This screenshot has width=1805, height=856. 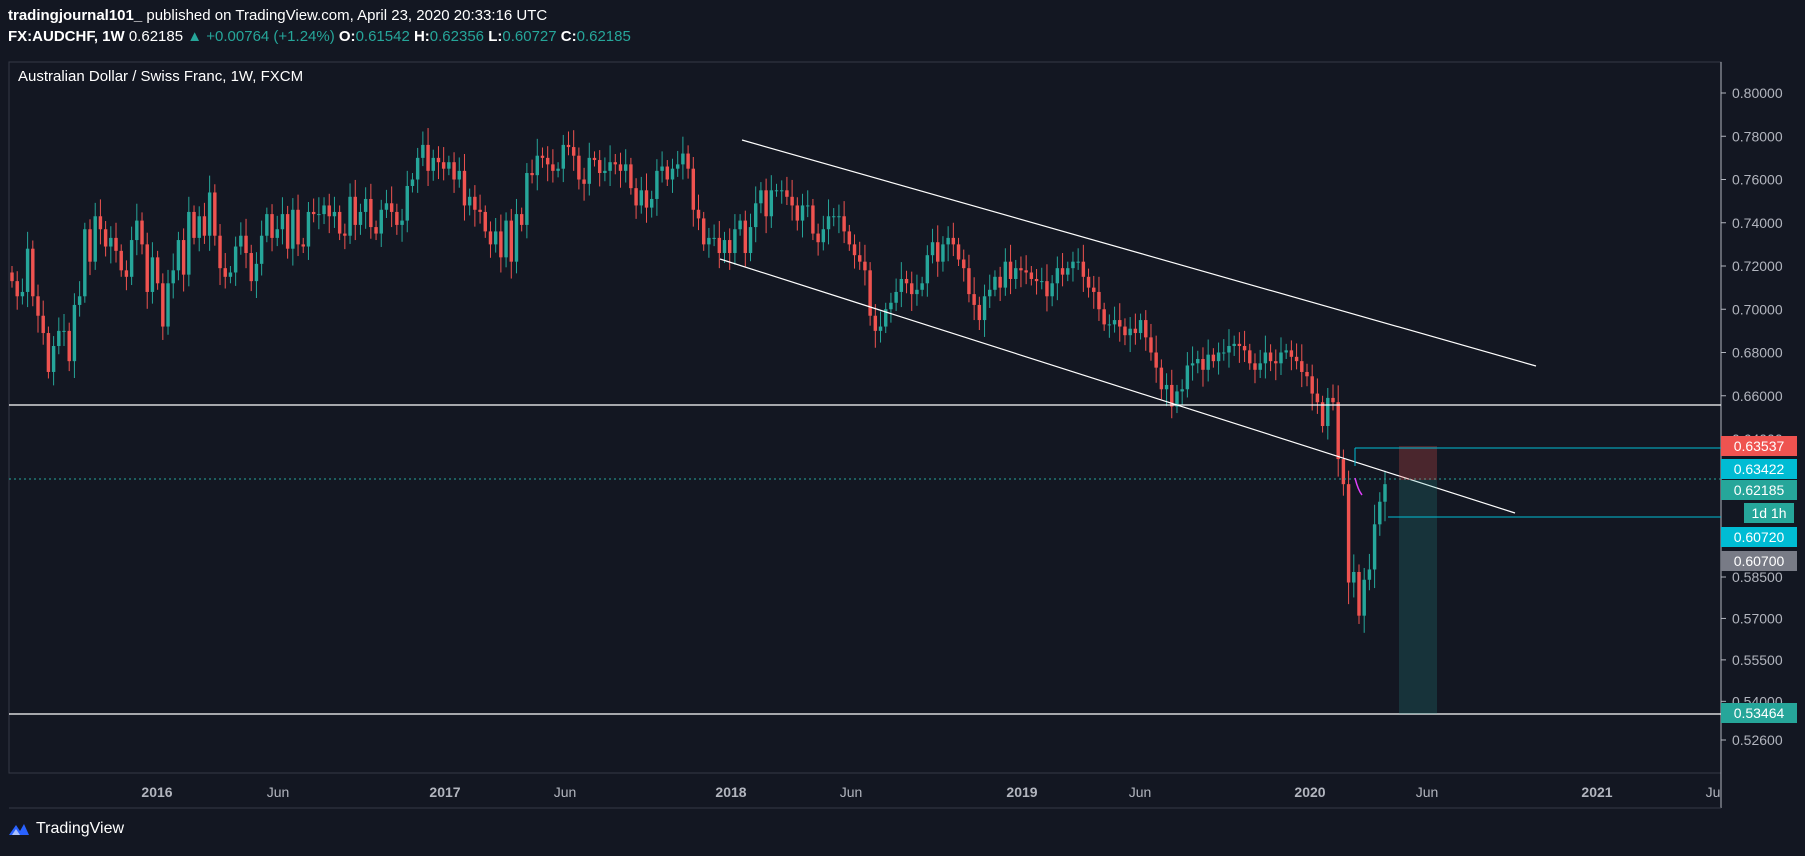 What do you see at coordinates (421, 36) in the screenshot?
I see `high-label: H:` at bounding box center [421, 36].